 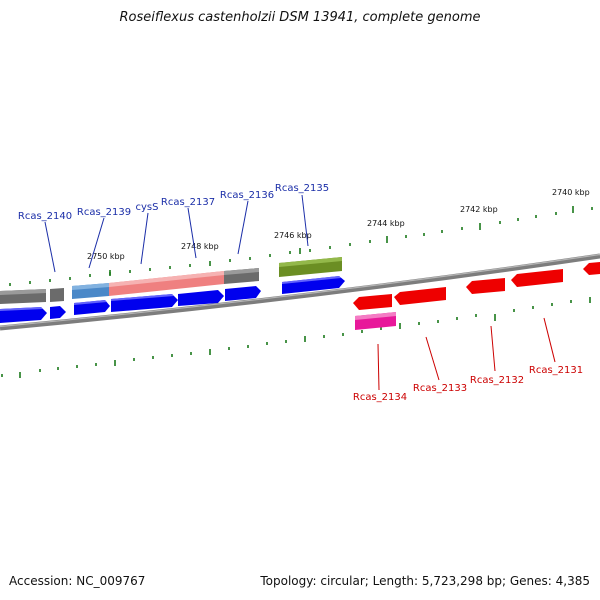 I want to click on gene-label-rcas-2136: Rcas_2136, so click(x=247, y=195).